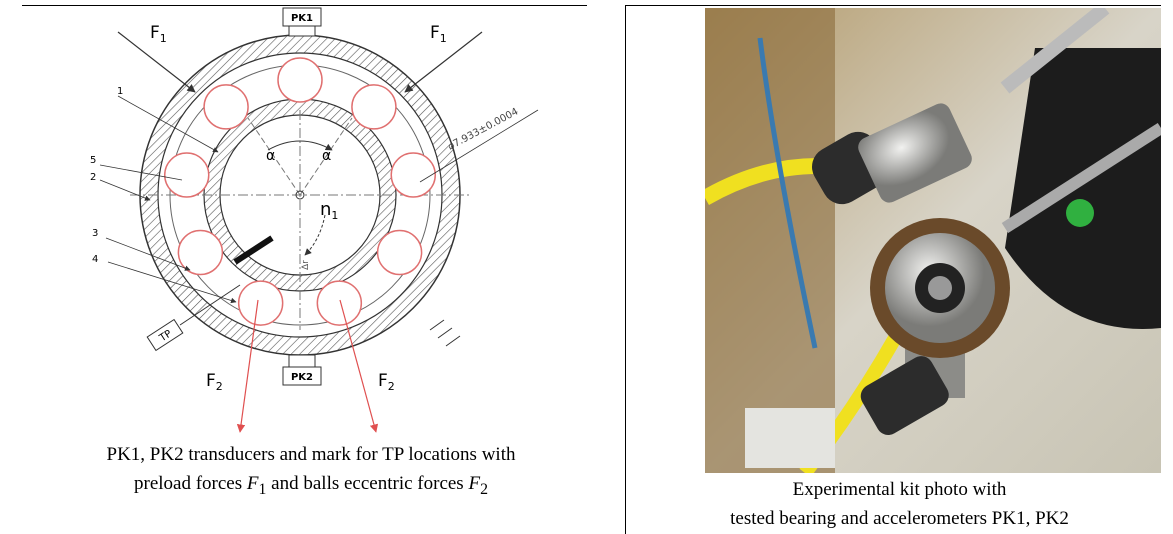  What do you see at coordinates (899, 489) in the screenshot?
I see `caption-line: Experimental kit photo with` at bounding box center [899, 489].